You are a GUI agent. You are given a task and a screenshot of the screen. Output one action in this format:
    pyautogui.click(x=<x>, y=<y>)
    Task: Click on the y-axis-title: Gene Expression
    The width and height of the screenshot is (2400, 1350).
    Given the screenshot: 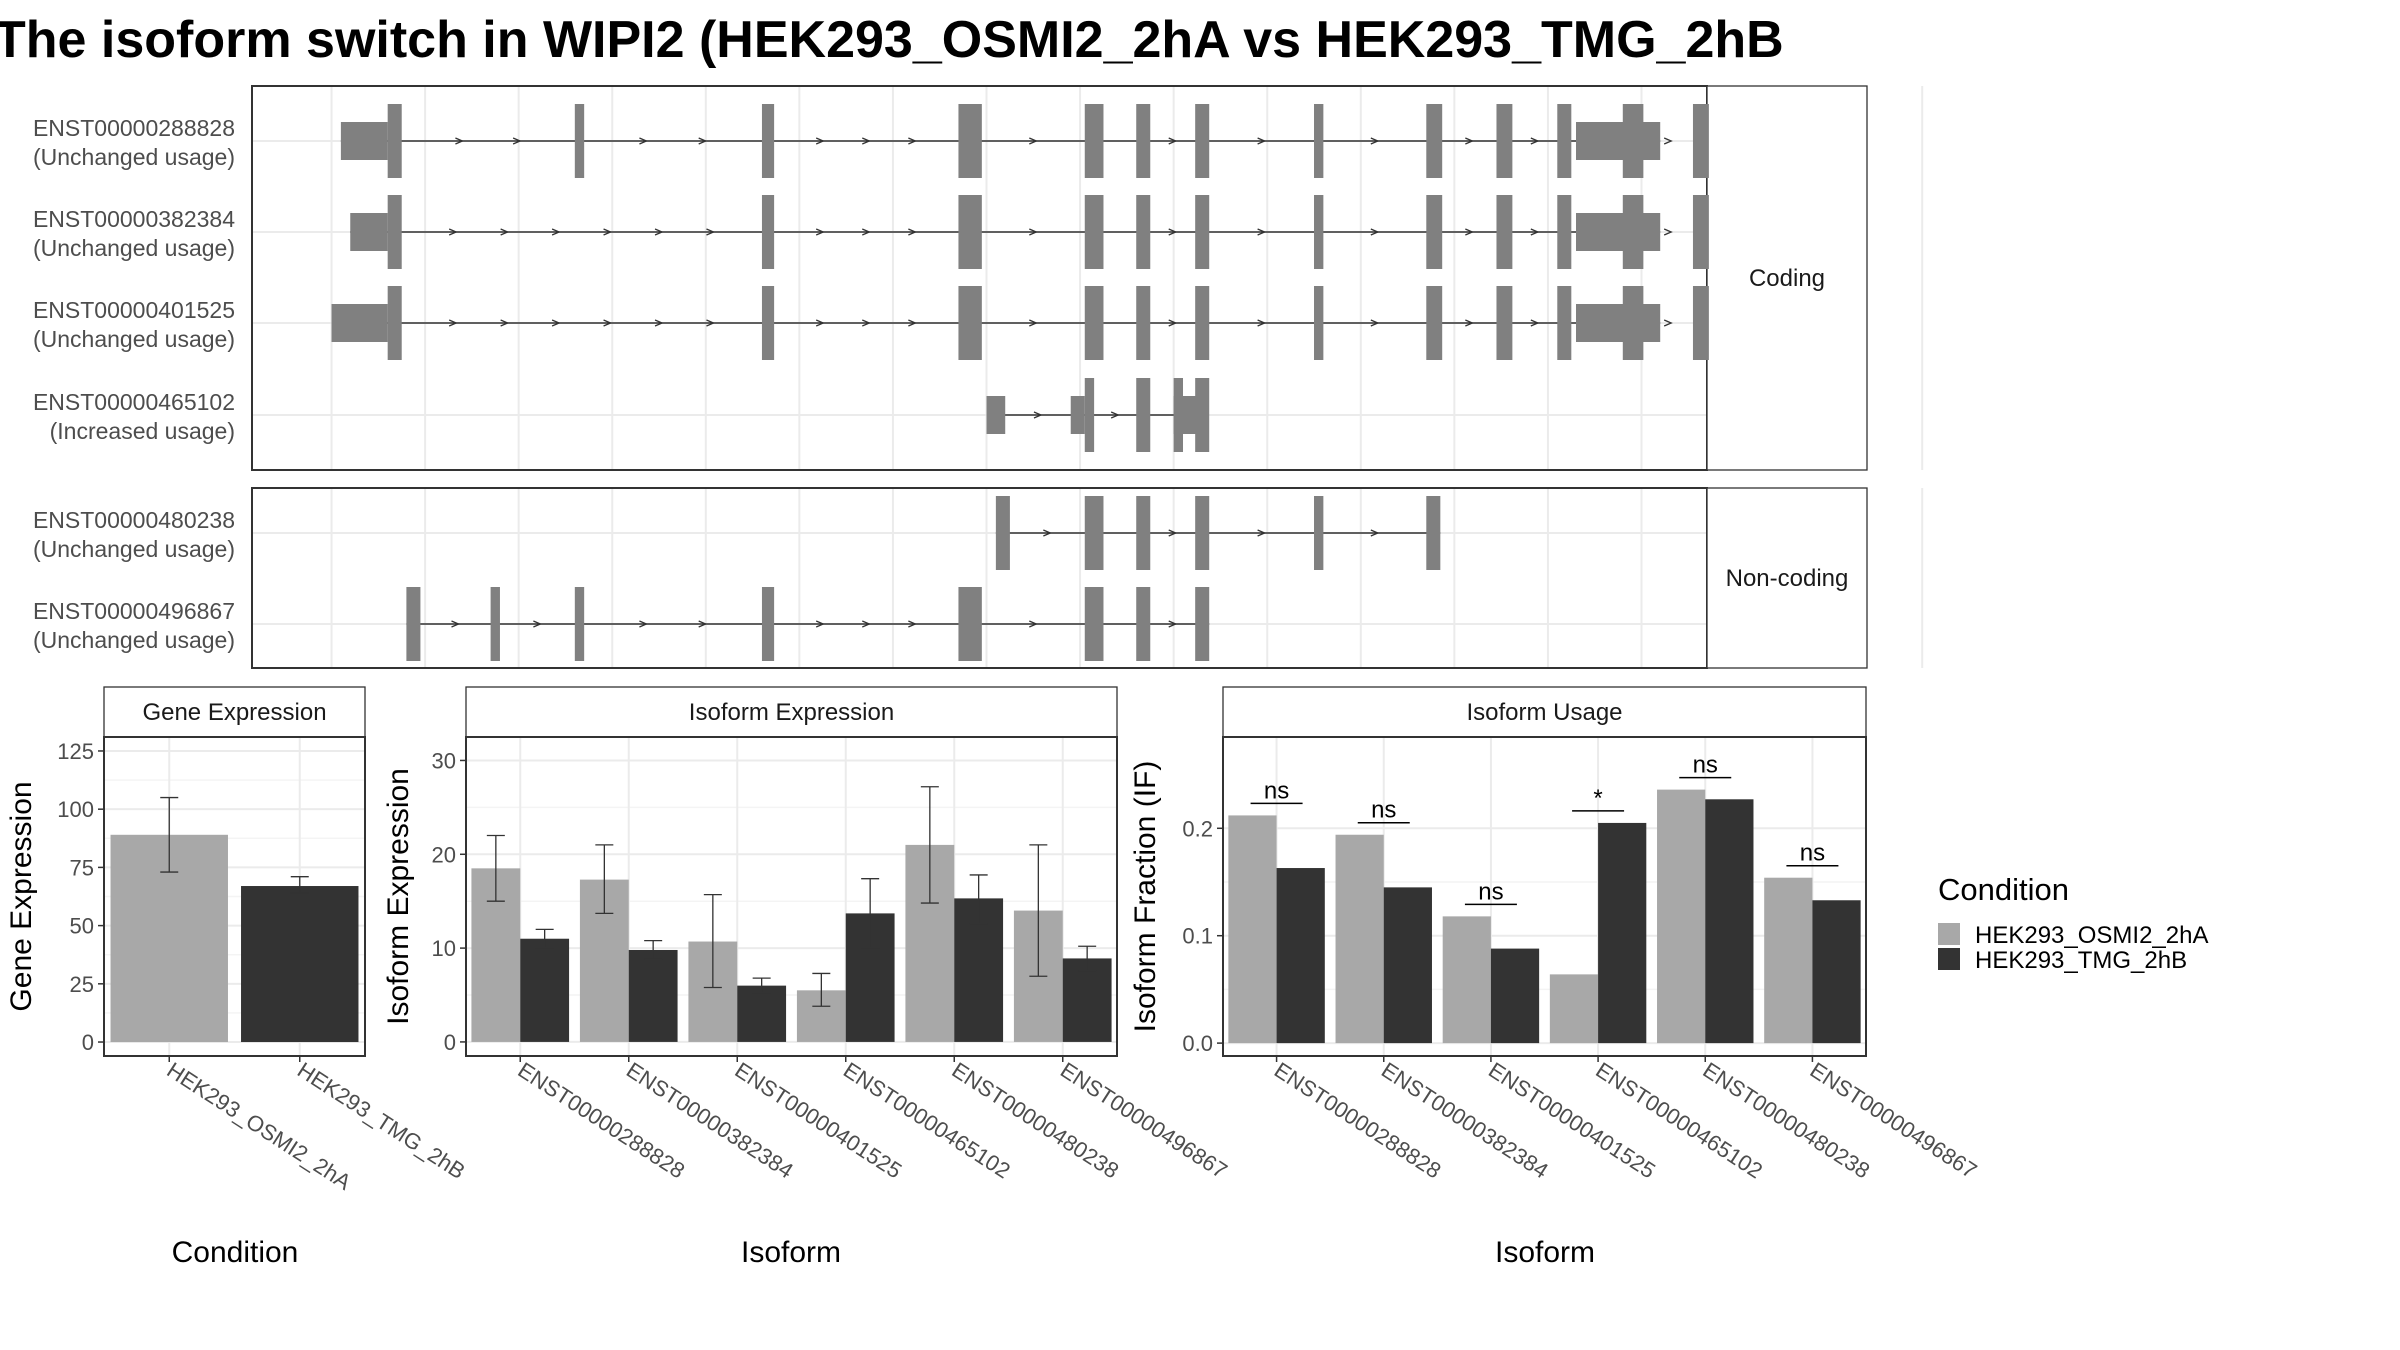 What is the action you would take?
    pyautogui.click(x=21, y=896)
    